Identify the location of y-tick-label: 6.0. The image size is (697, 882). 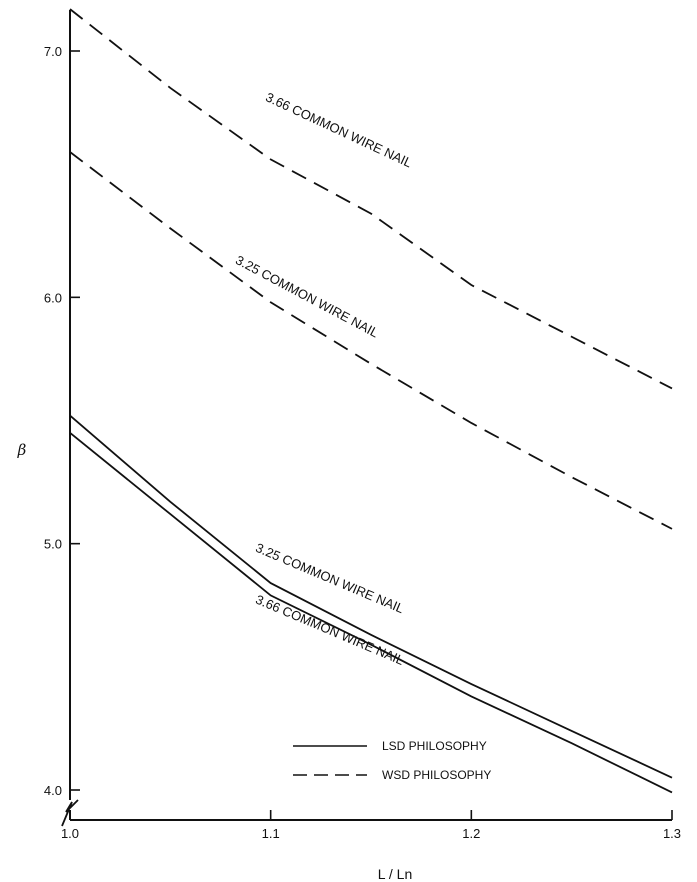
(53, 297).